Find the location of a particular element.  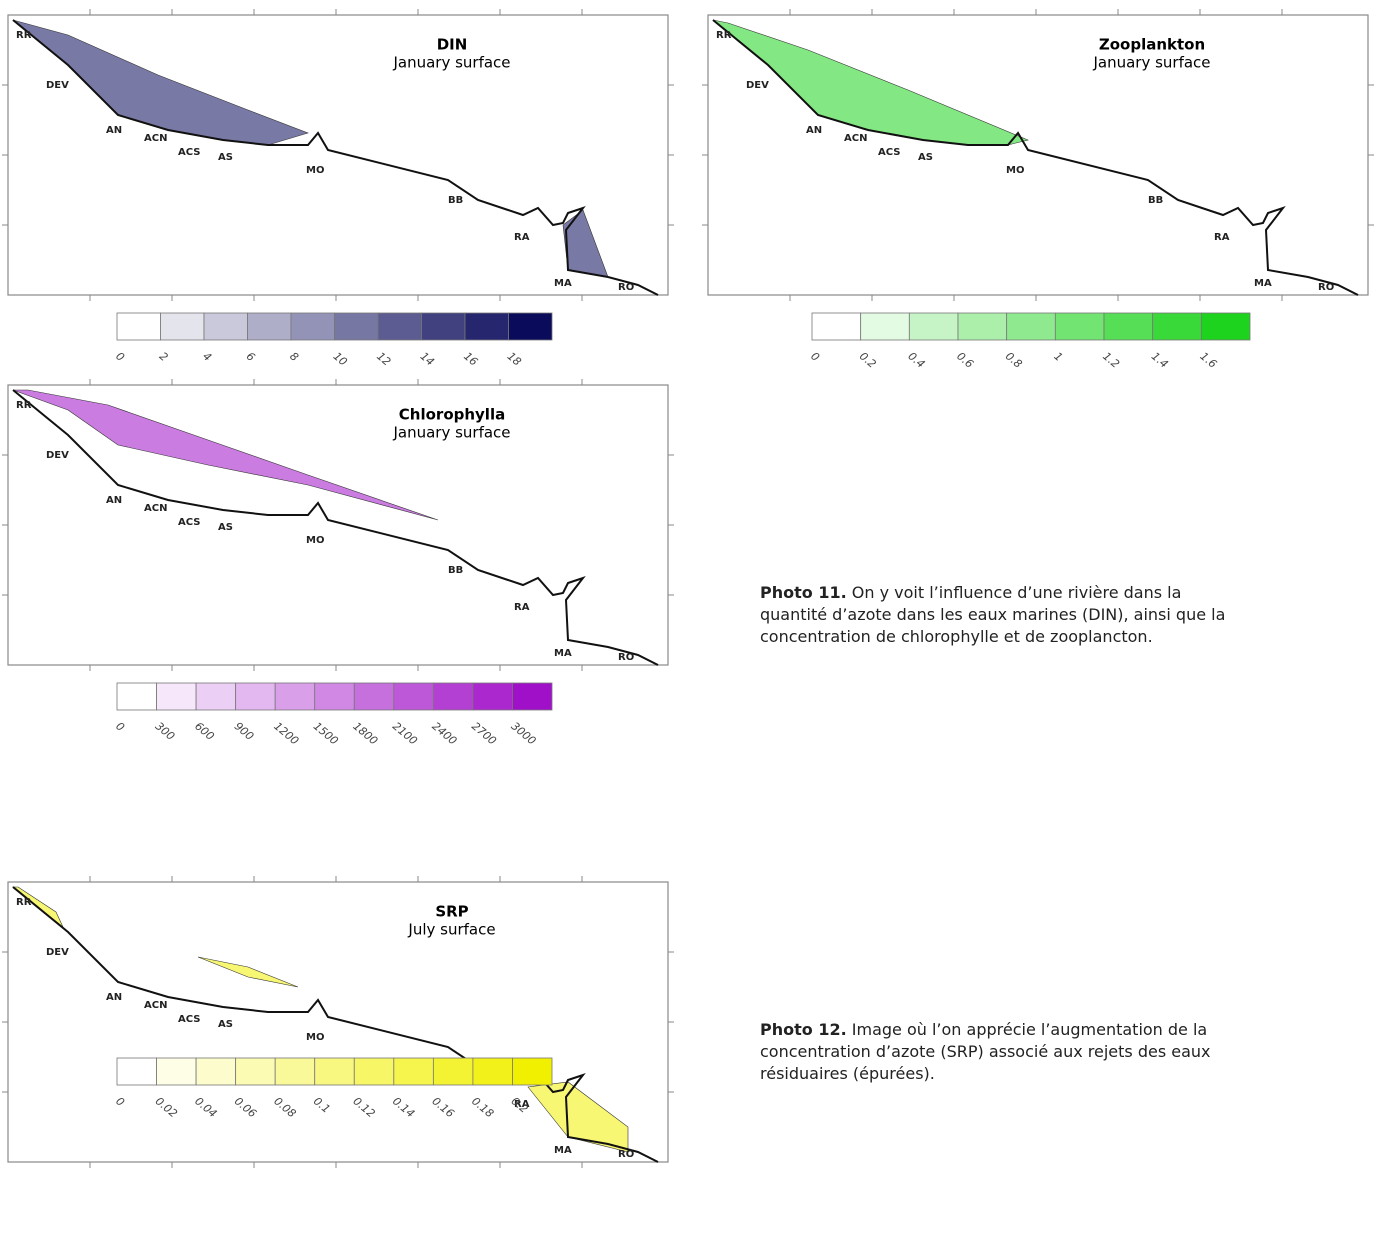

scale-label: 0.08 is located at coordinates (284, 1108).